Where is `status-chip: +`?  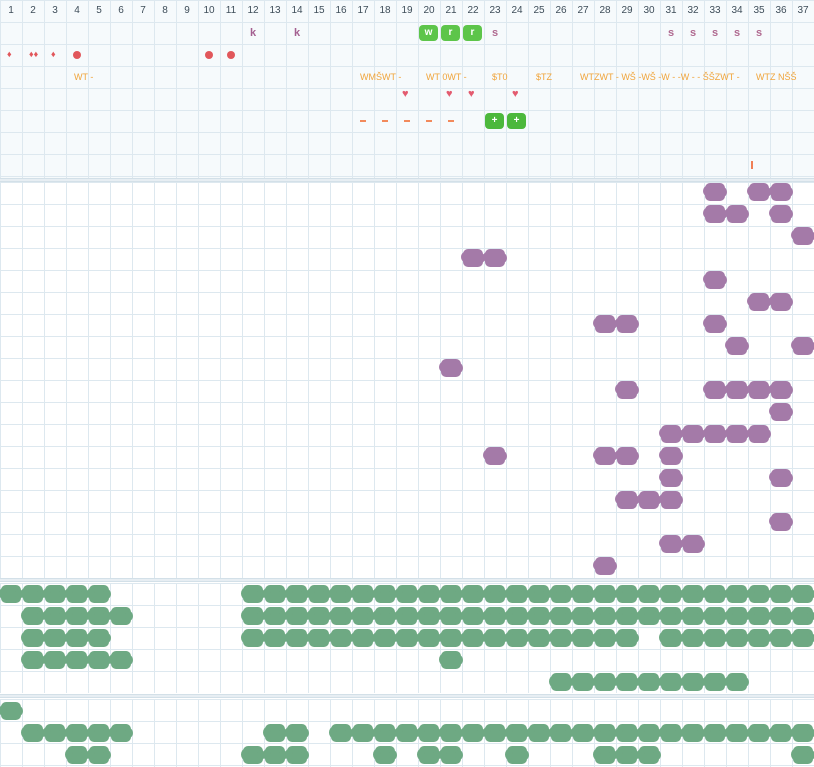 status-chip: + is located at coordinates (494, 121).